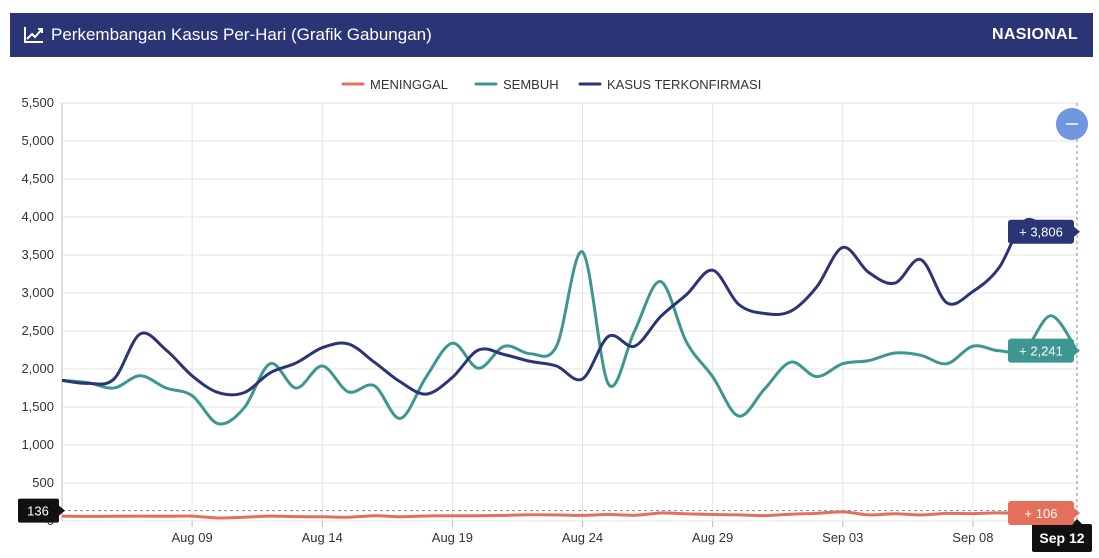  Describe the element at coordinates (452, 537) in the screenshot. I see `x-tick-label: Aug 19` at that location.